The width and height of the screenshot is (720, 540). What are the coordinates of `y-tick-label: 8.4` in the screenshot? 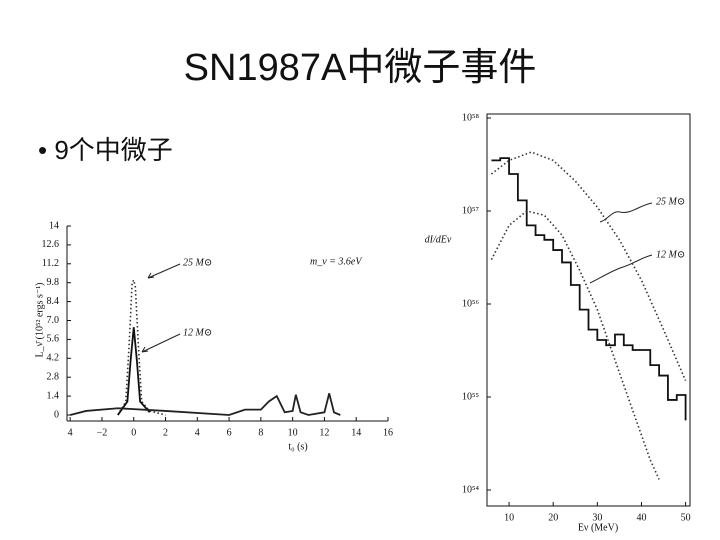 It's located at (53, 301).